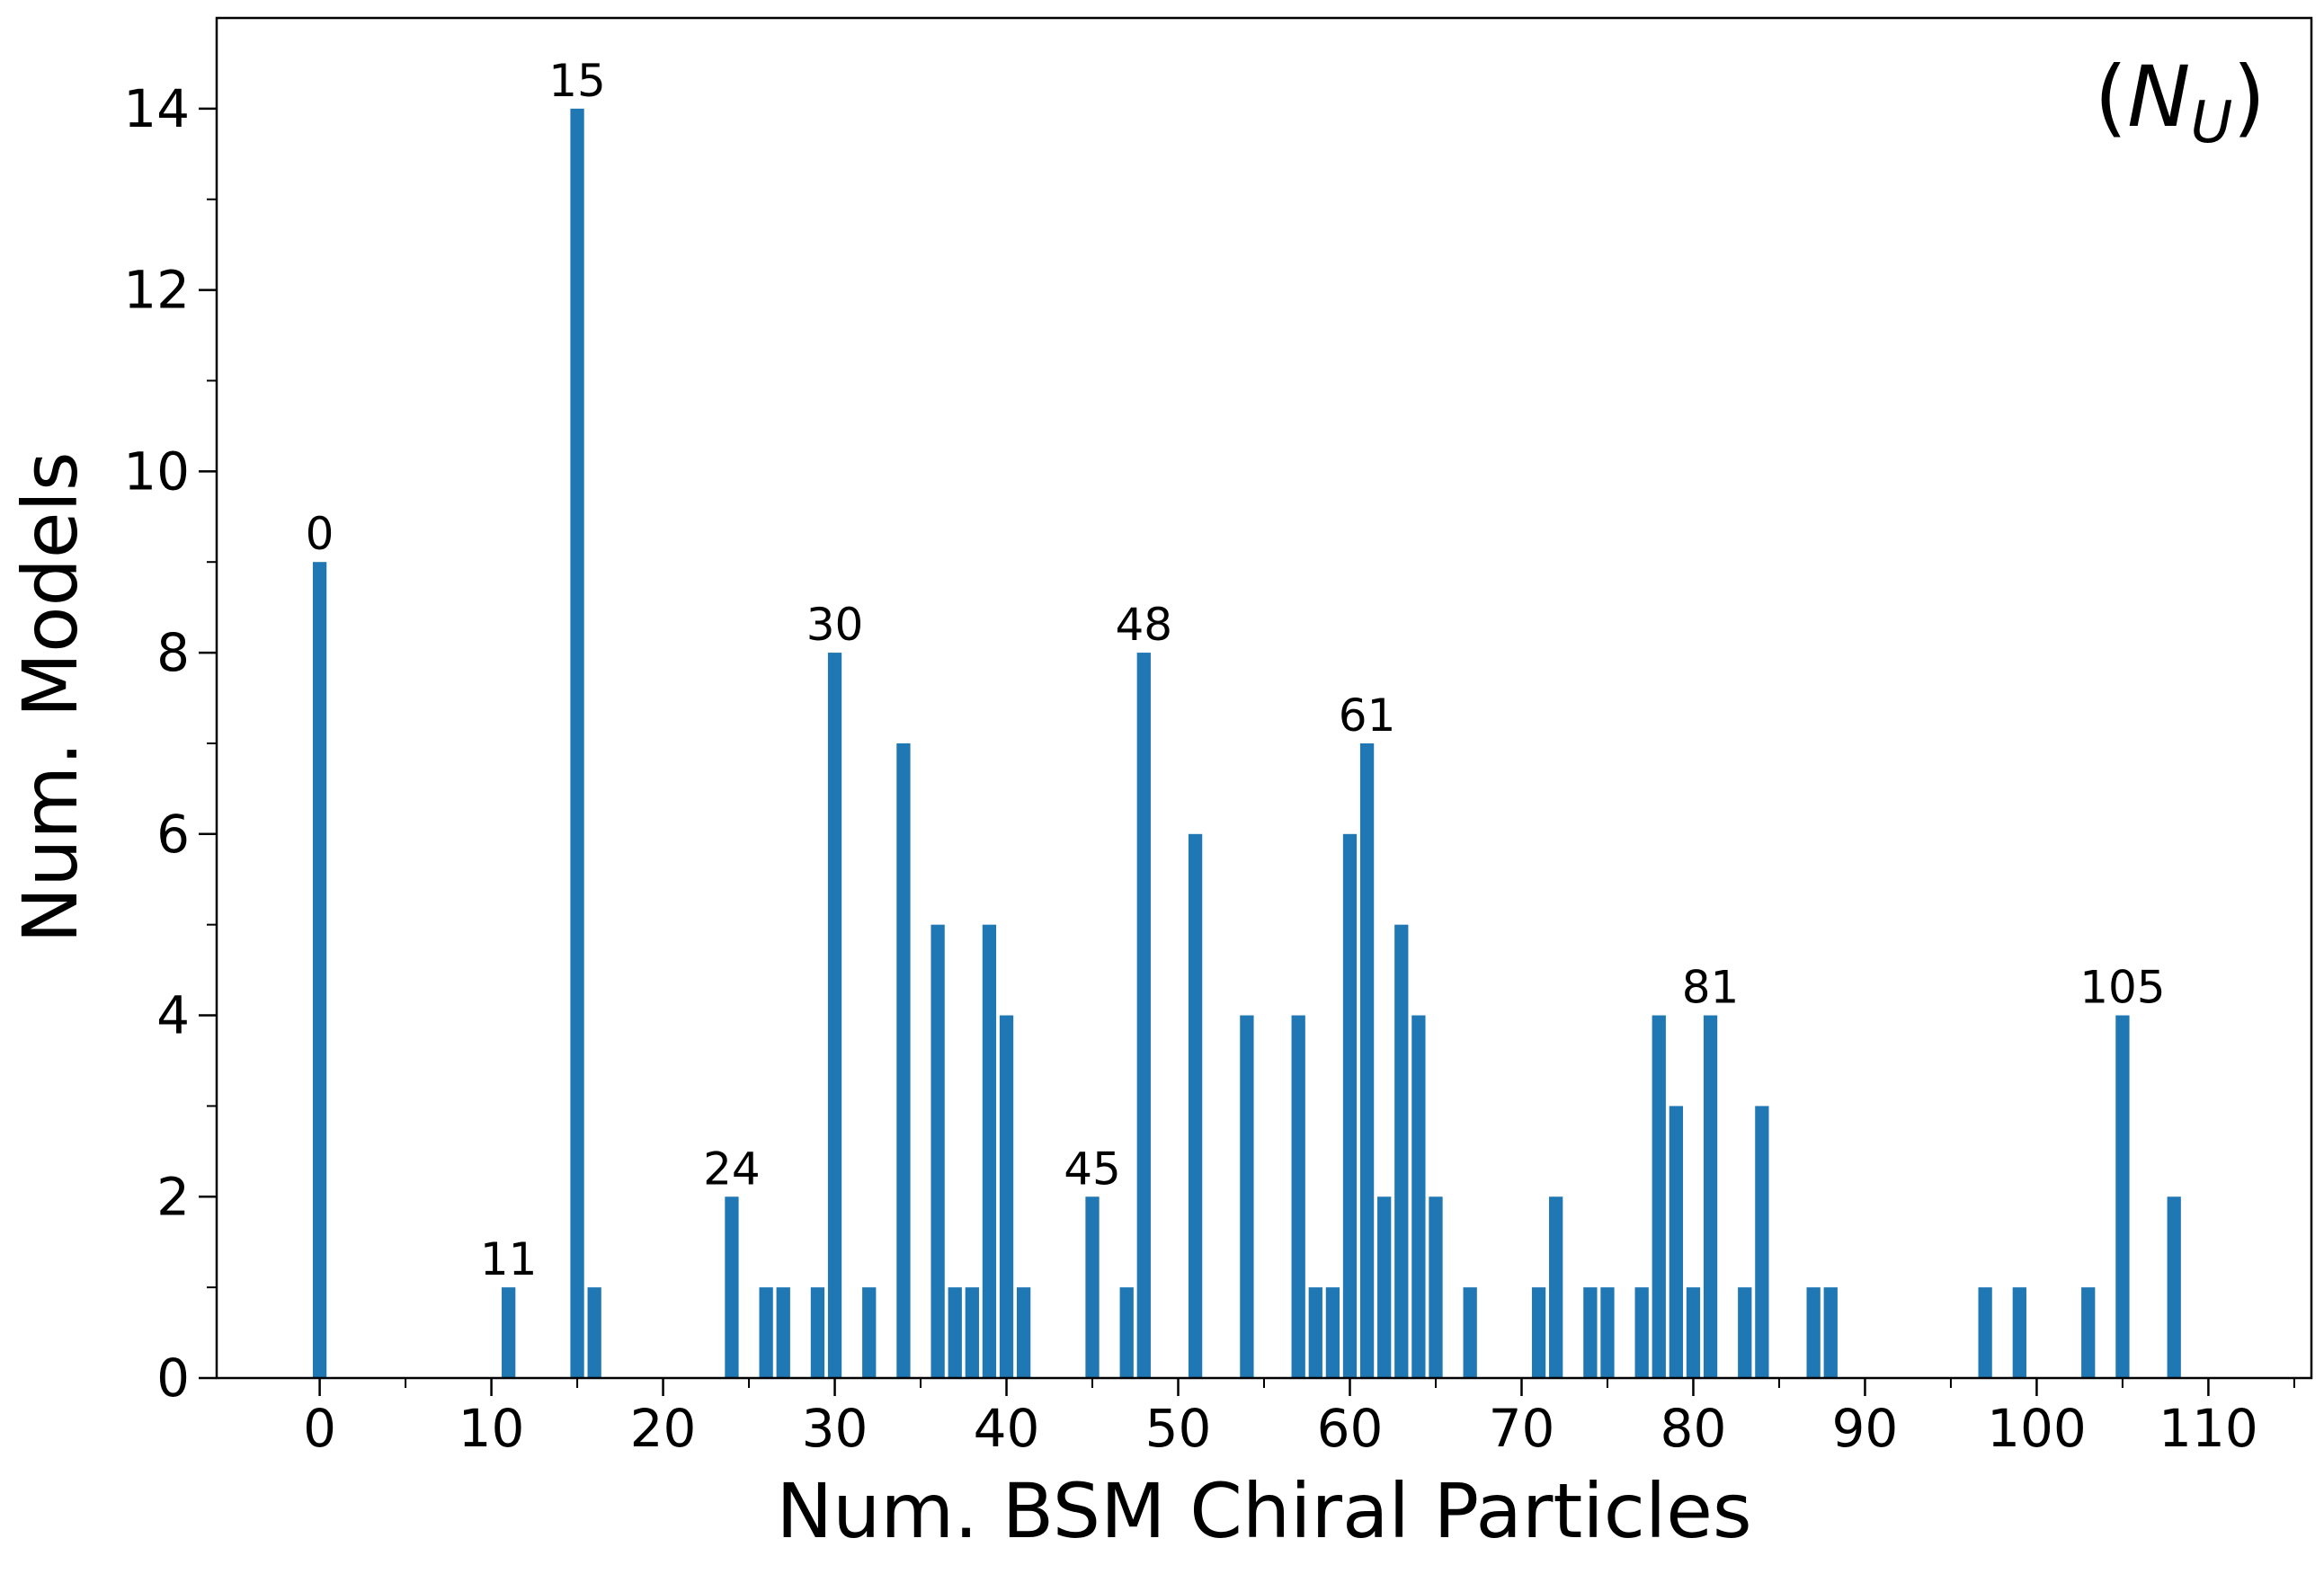 The image size is (2324, 1574). Describe the element at coordinates (170, 743) in the screenshot. I see `y-axis: 0 2 4 6 8 10 12 14` at that location.